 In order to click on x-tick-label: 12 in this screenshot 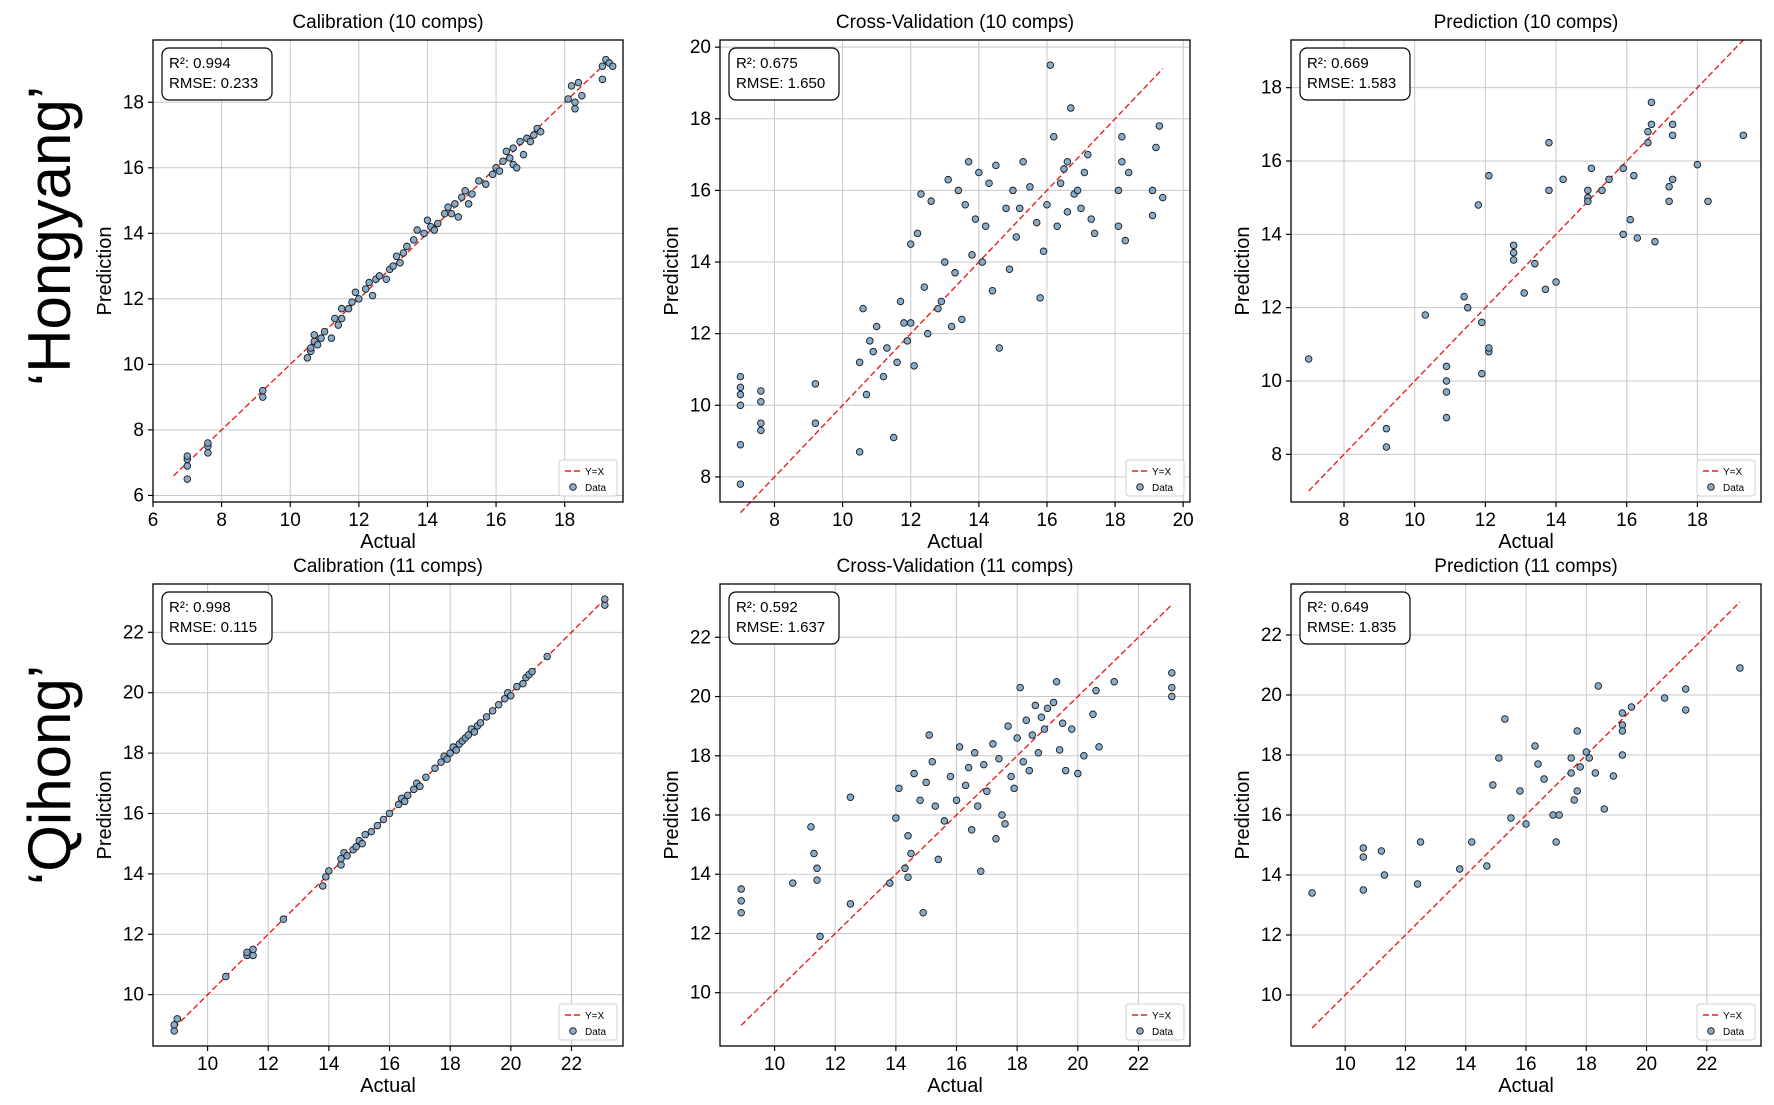, I will do `click(835, 1064)`.